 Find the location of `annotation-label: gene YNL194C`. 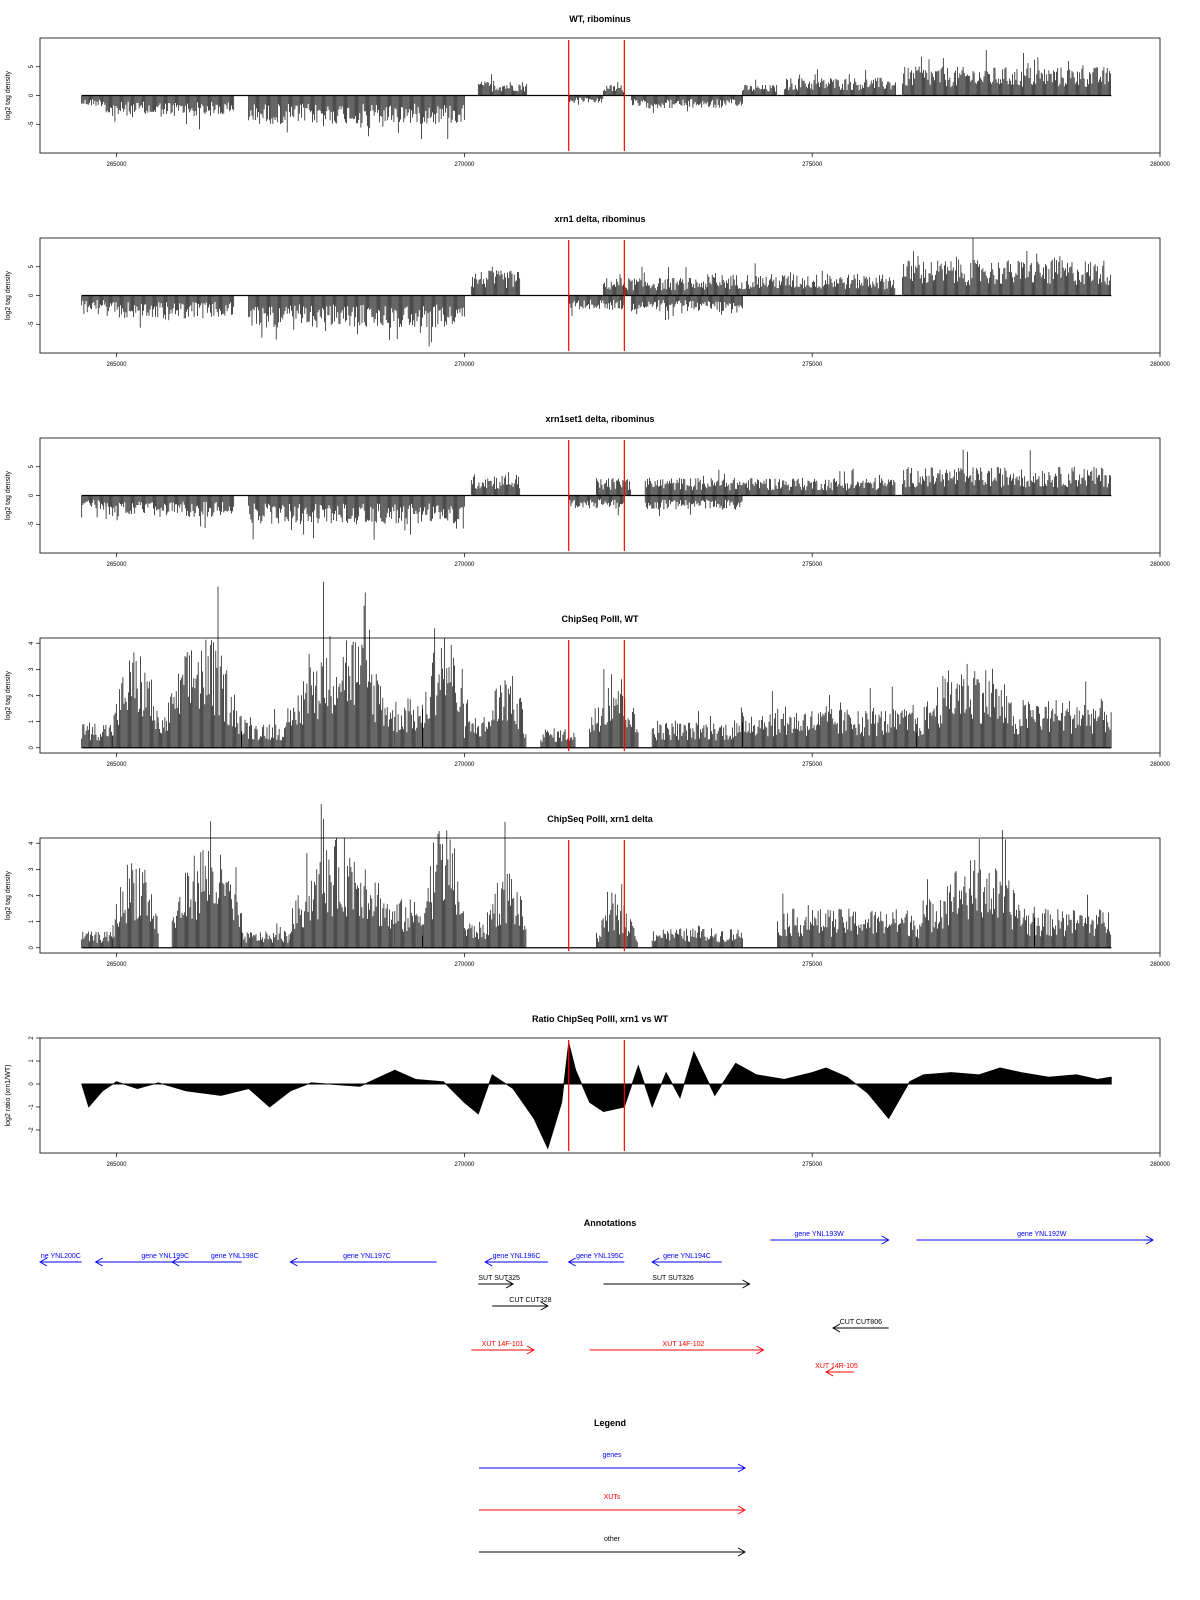

annotation-label: gene YNL194C is located at coordinates (687, 1256).